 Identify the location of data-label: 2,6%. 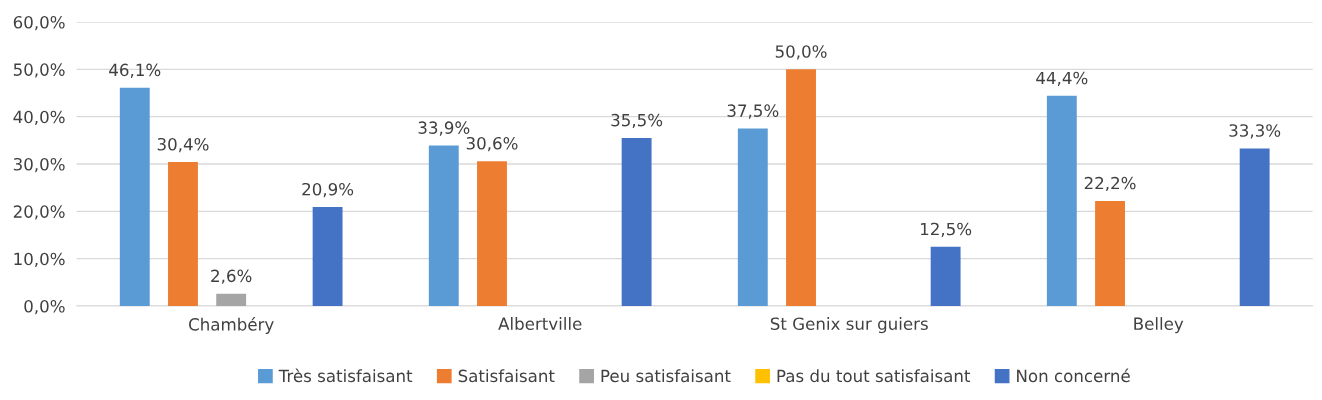
(231, 276).